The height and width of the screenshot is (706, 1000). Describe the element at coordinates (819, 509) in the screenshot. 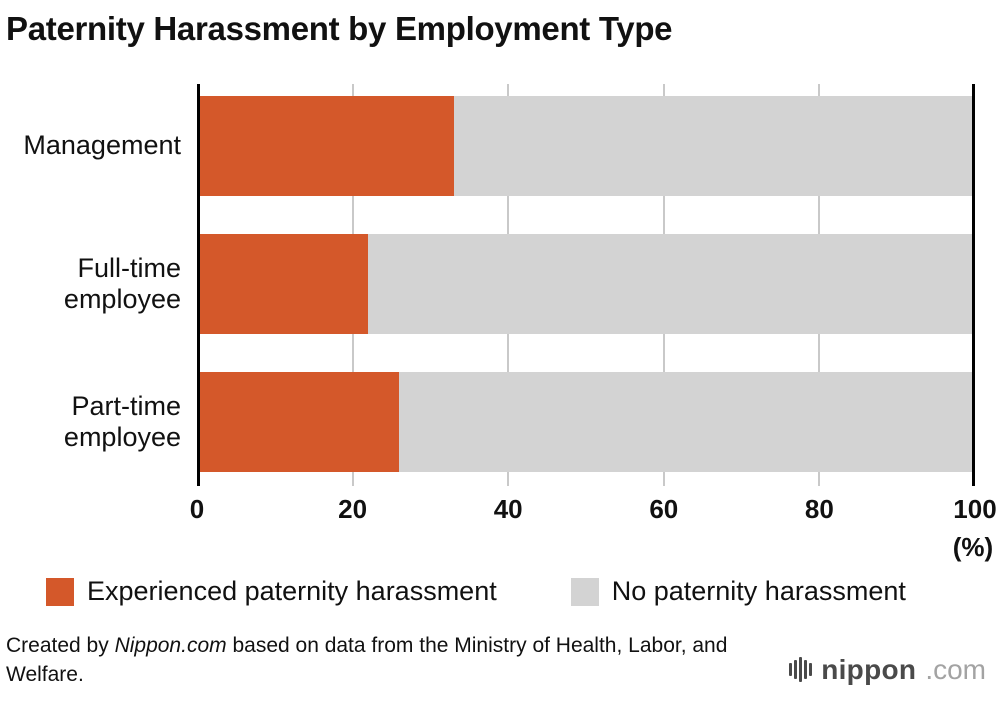

I see `x-tick-label-80: 80` at that location.